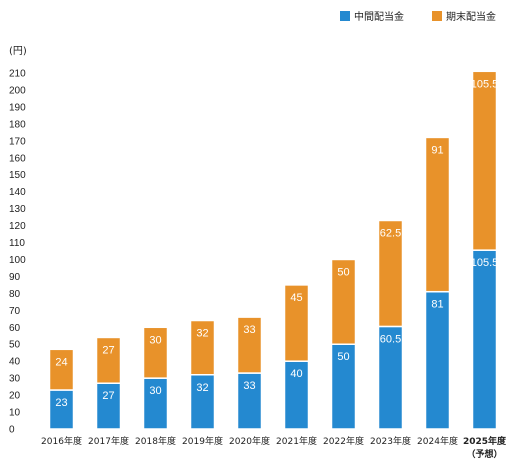 This screenshot has width=519, height=475. Describe the element at coordinates (15, 311) in the screenshot. I see `y-tick-label: 70` at that location.